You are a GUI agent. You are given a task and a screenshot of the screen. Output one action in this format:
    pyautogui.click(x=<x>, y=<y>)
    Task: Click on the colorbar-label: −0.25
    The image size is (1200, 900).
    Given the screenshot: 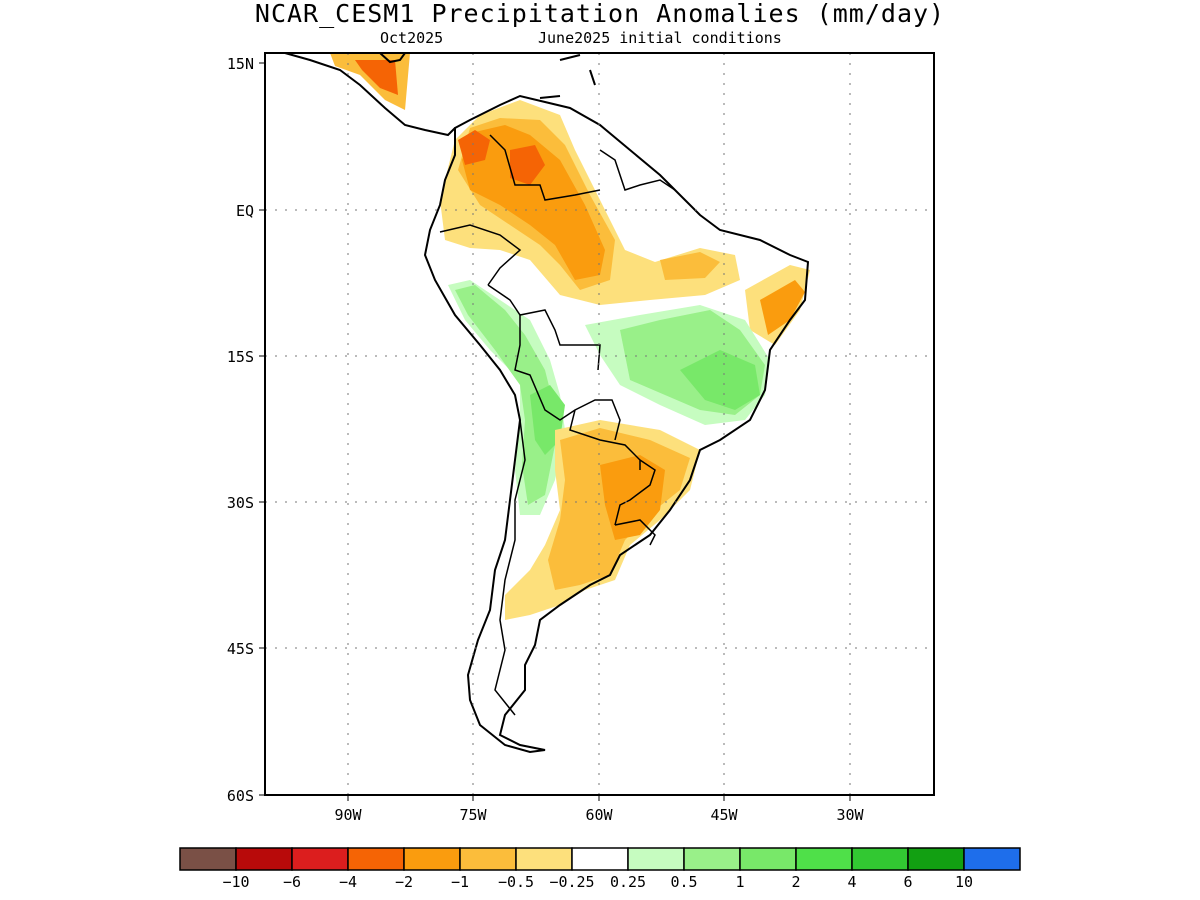 What is the action you would take?
    pyautogui.click(x=571, y=882)
    